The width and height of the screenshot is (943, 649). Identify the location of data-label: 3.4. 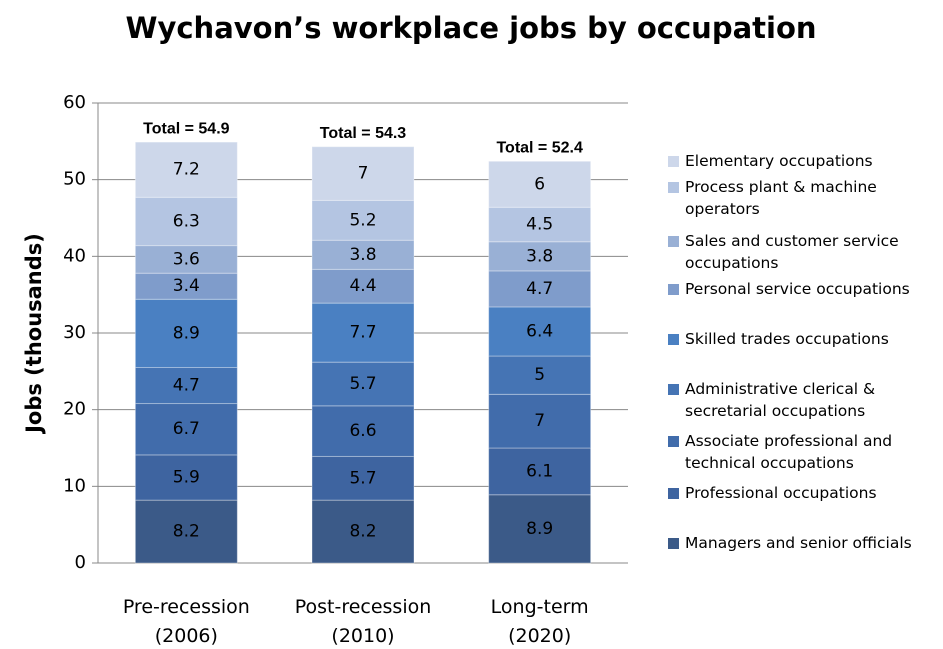
(186, 286).